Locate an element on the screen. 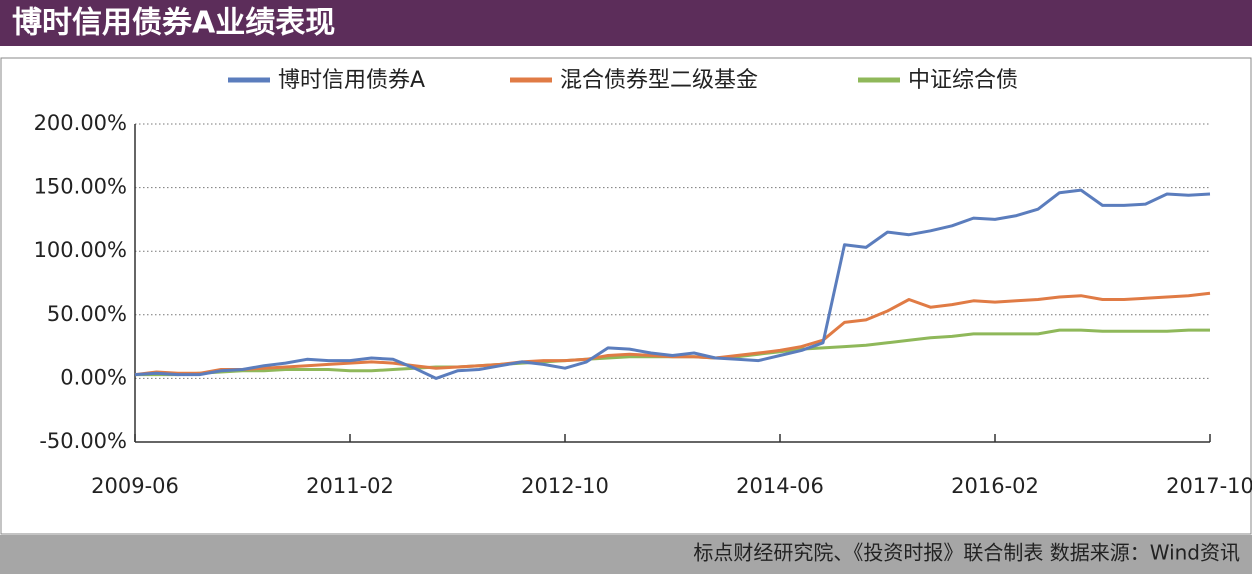  x-tick-label: 2017-10 is located at coordinates (1209, 486).